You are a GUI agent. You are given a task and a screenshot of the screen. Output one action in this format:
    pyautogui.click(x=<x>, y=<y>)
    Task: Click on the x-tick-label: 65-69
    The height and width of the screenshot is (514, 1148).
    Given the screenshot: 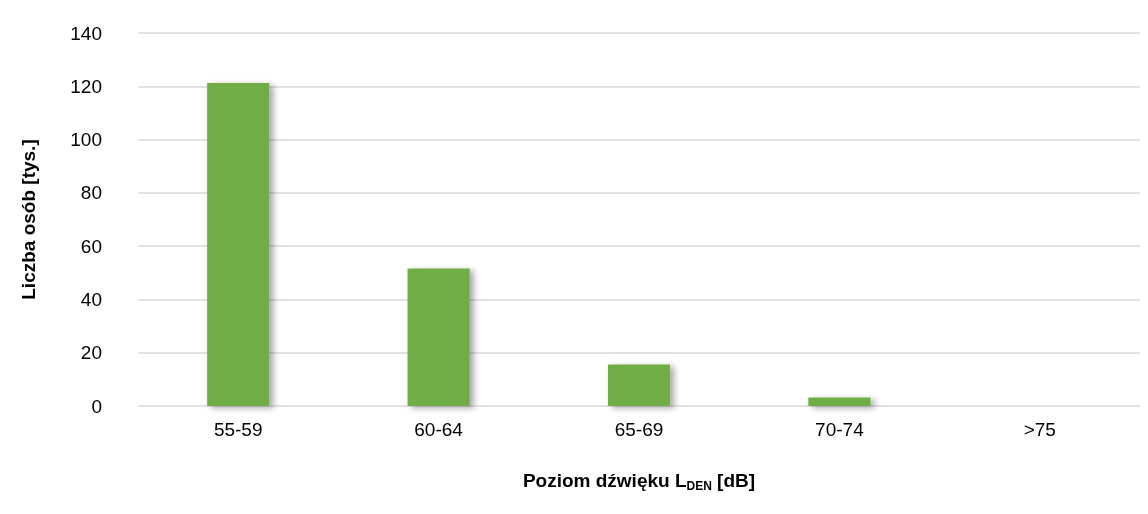 What is the action you would take?
    pyautogui.click(x=639, y=429)
    